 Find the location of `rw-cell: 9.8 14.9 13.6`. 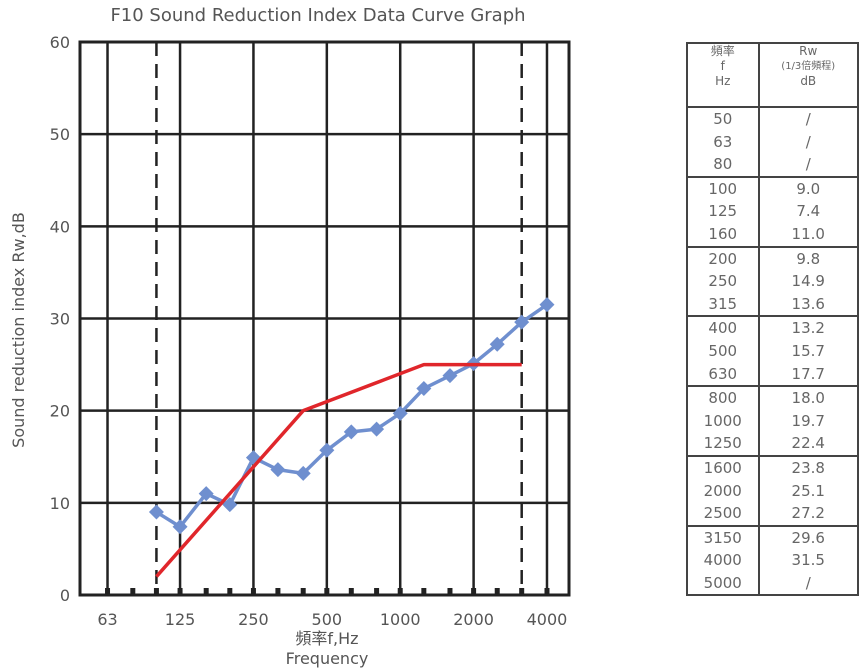

rw-cell: 9.8 14.9 13.6 is located at coordinates (808, 282).